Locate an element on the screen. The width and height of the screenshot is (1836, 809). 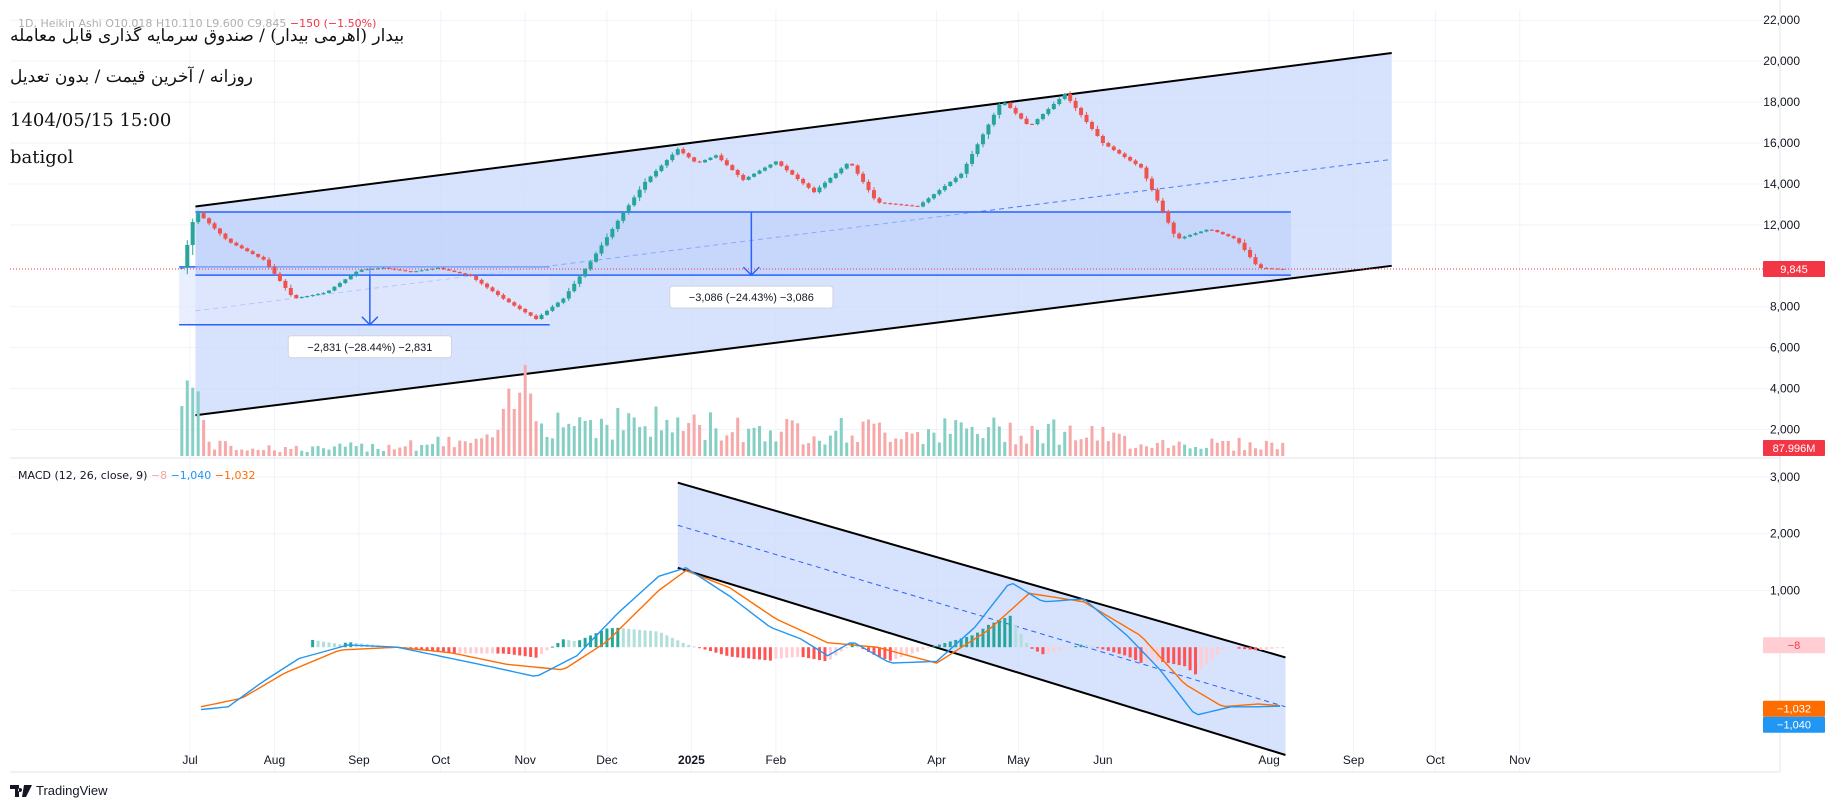
price-tick-label: 2,000 is located at coordinates (1785, 430).